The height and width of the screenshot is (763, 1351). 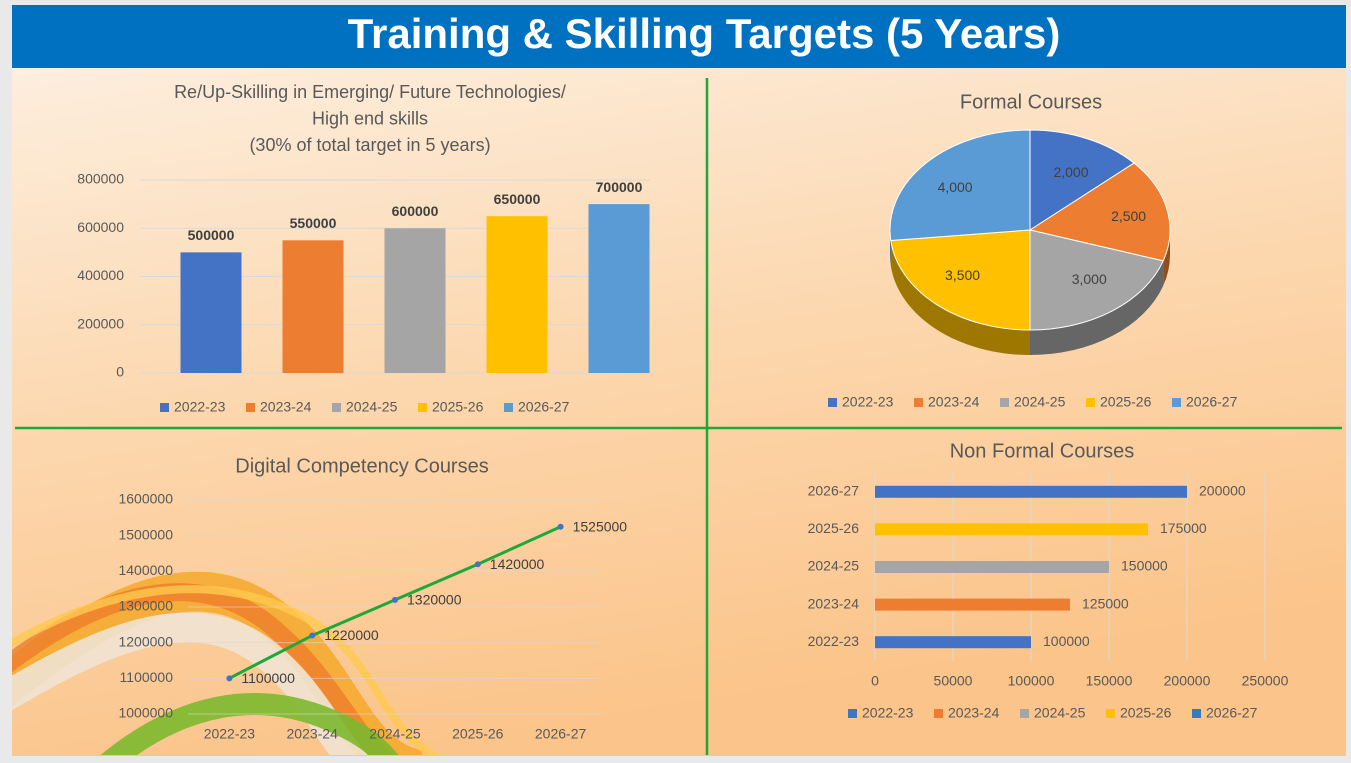 What do you see at coordinates (1222, 491) in the screenshot?
I see `data-label: 200000` at bounding box center [1222, 491].